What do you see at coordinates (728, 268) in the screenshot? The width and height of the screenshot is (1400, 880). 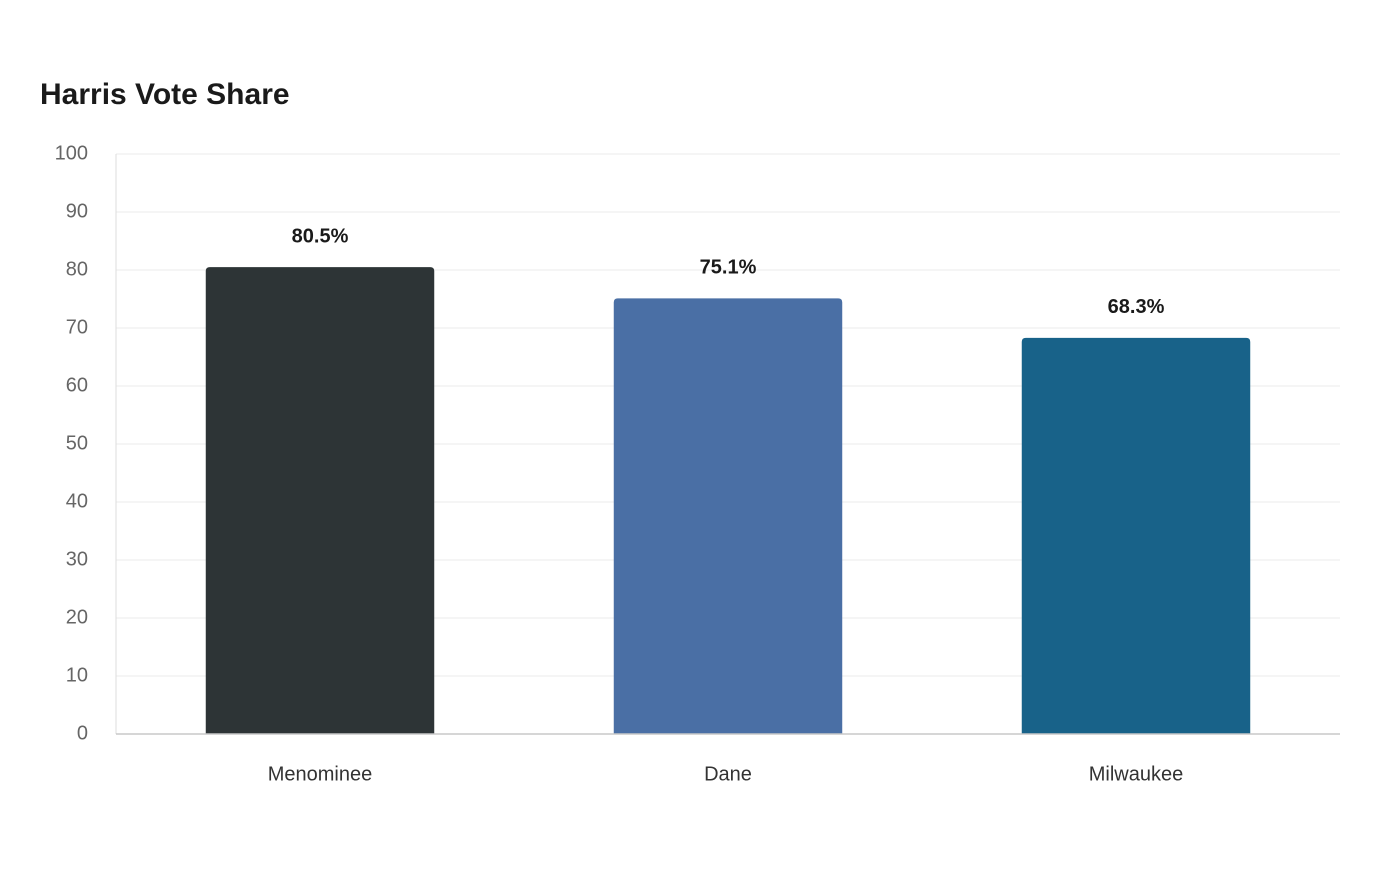 I see `value-label: 75.1%` at bounding box center [728, 268].